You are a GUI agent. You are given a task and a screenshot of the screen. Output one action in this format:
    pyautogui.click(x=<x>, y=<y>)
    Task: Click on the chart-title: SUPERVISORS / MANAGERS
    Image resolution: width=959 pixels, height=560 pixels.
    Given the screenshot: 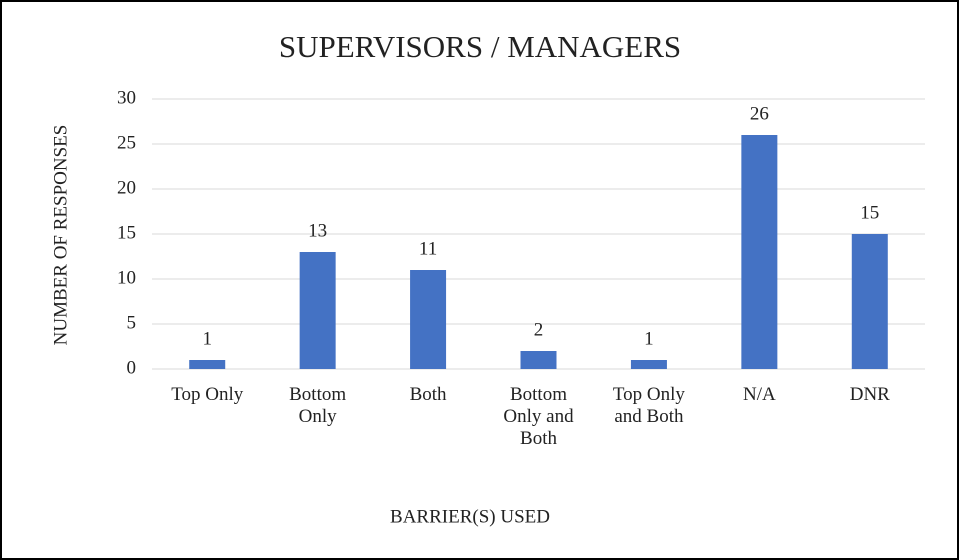 What is the action you would take?
    pyautogui.click(x=480, y=46)
    